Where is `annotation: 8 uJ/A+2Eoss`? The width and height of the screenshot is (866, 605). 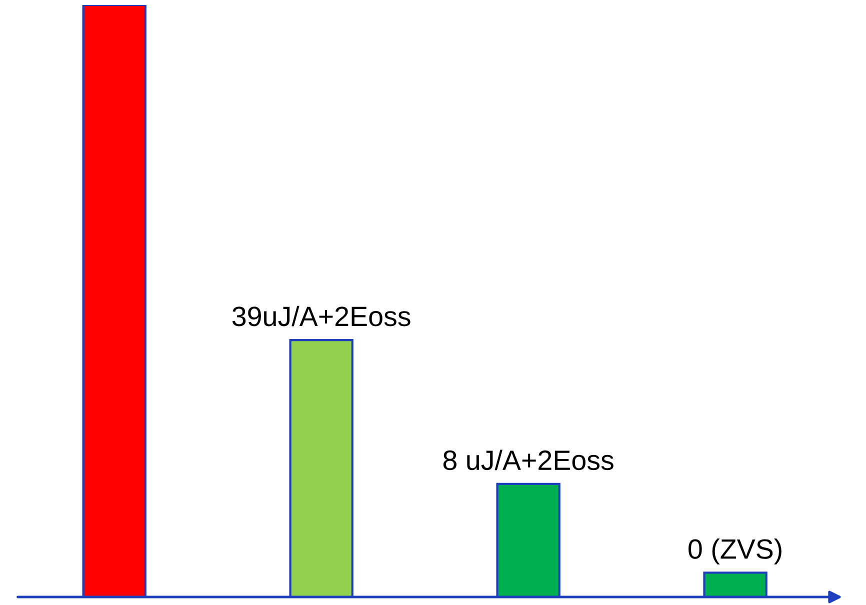
annotation: 8 uJ/A+2Eoss is located at coordinates (528, 460).